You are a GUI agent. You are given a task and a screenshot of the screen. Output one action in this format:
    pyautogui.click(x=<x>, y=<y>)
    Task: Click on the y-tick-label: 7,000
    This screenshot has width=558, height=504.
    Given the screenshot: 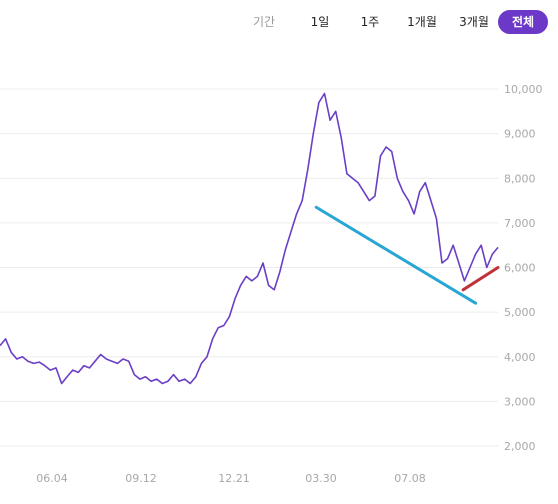 What is the action you would take?
    pyautogui.click(x=520, y=223)
    